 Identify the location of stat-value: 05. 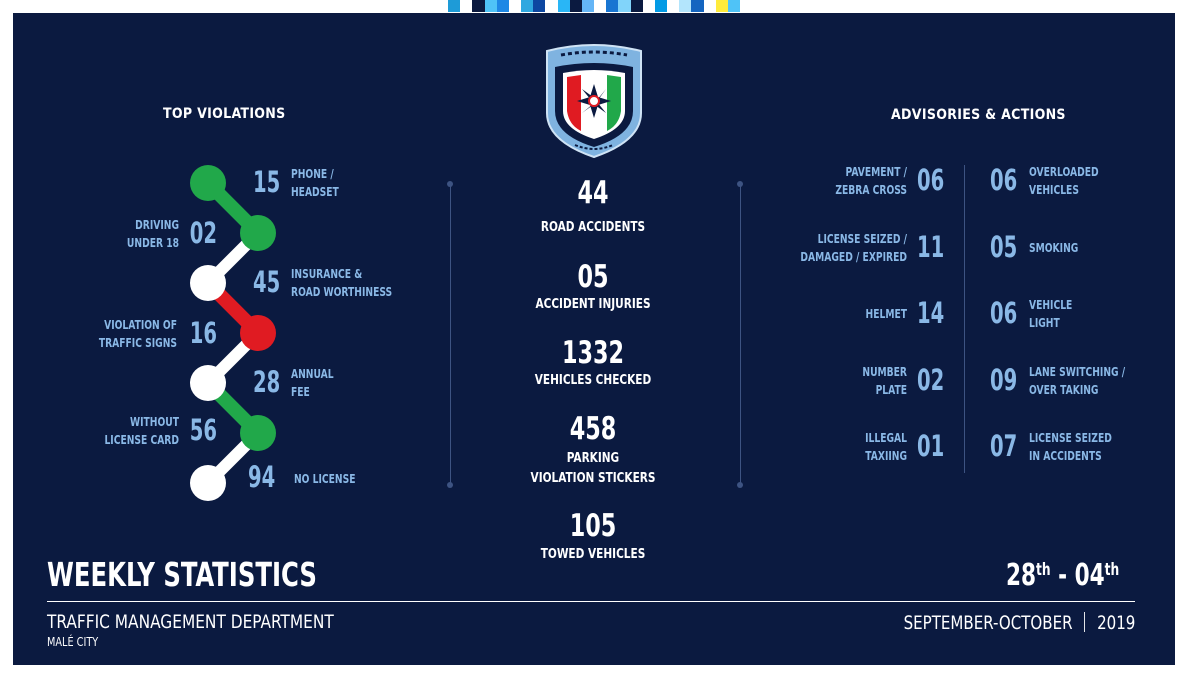
(593, 277).